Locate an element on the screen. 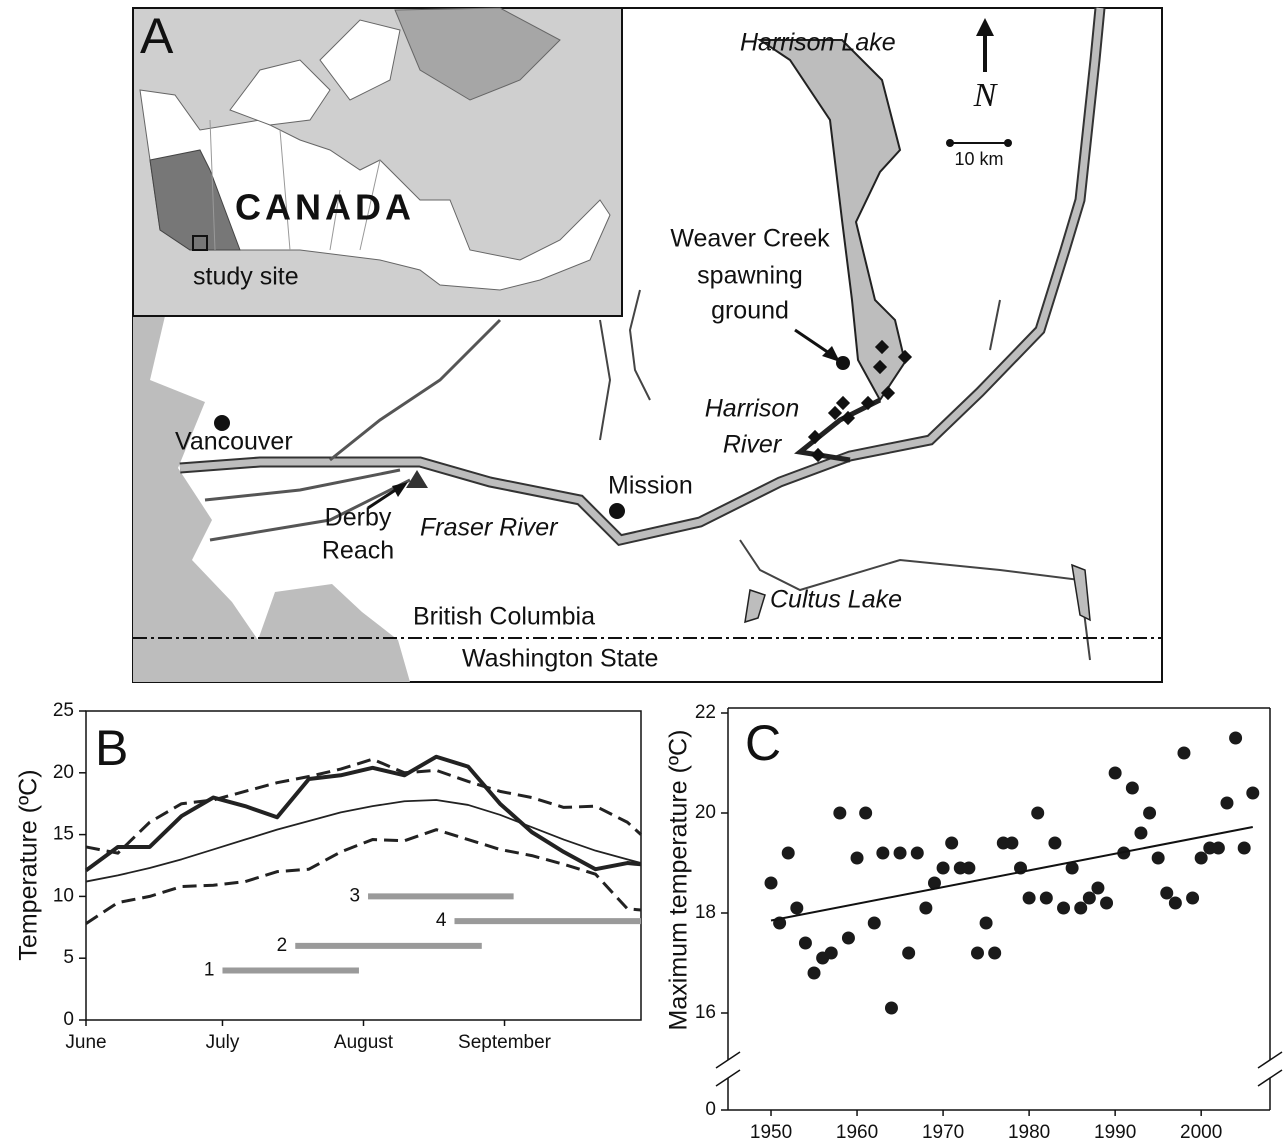  place-label: Washington State is located at coordinates (560, 659).